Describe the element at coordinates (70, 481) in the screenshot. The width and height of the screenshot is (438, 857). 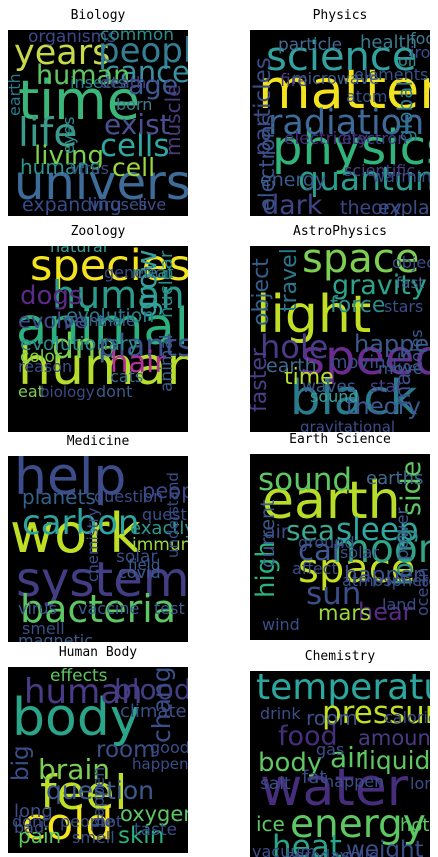
I see `word: help` at that location.